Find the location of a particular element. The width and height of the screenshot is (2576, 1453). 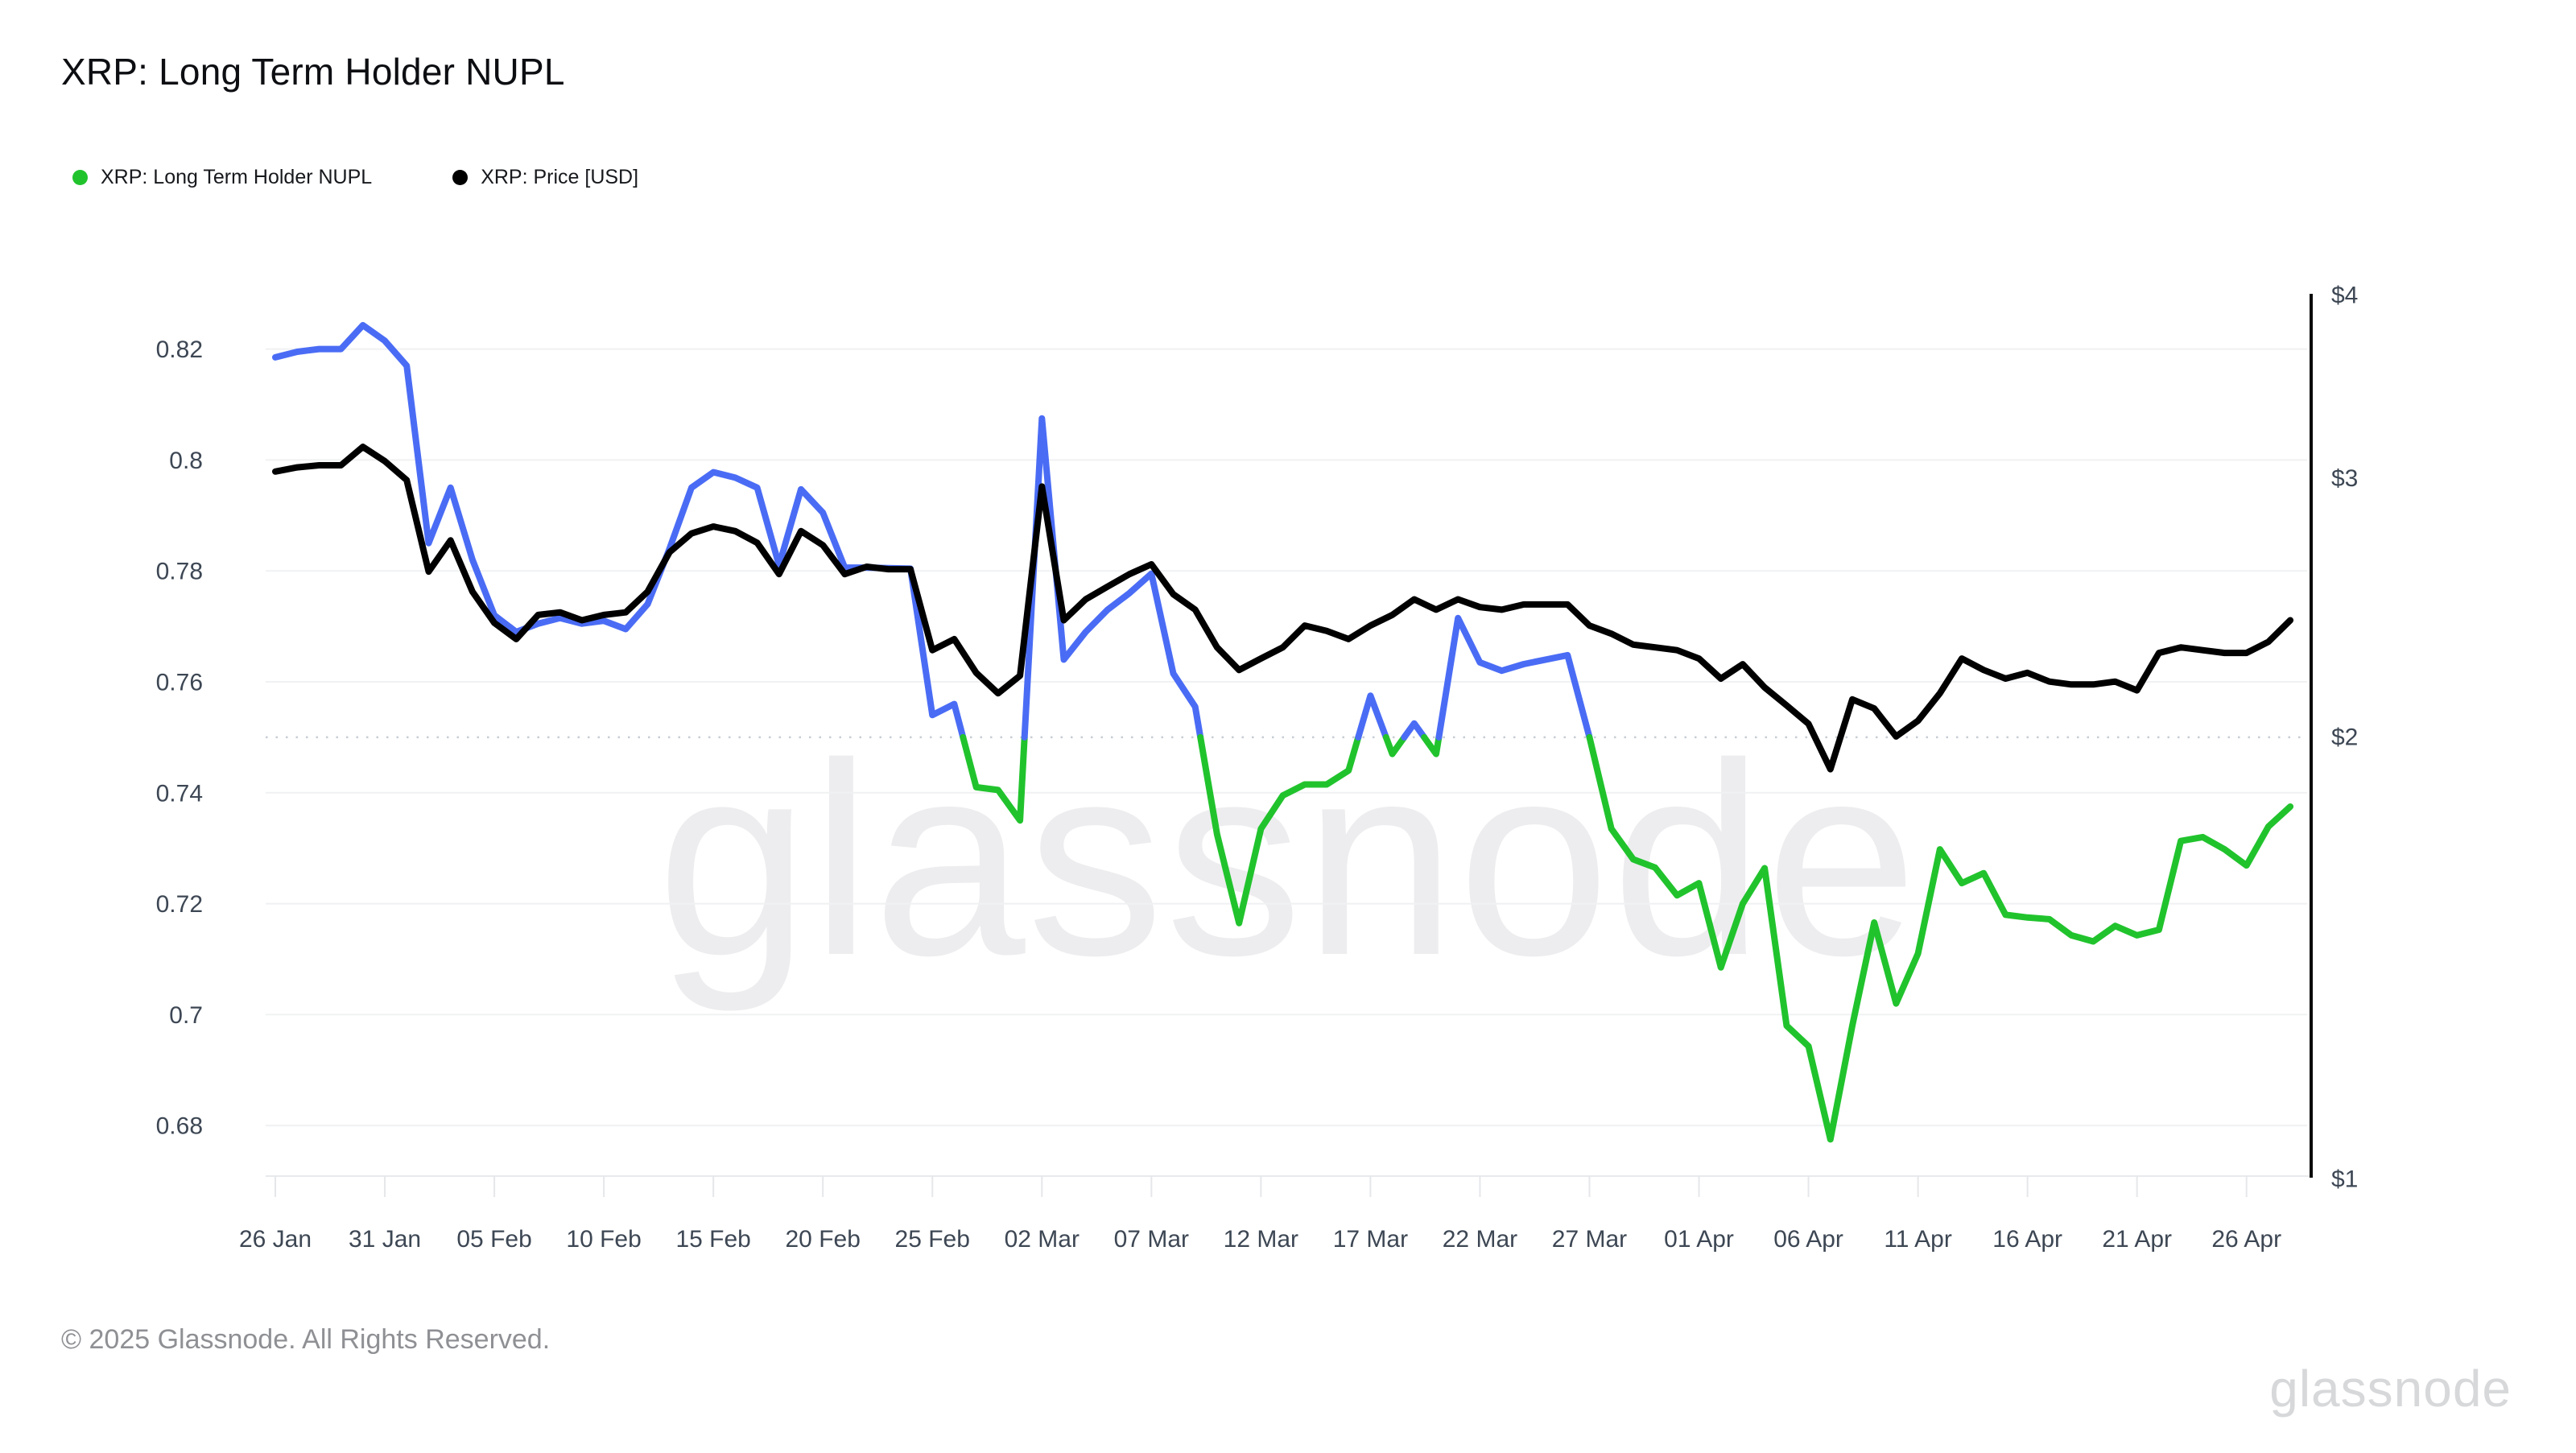

y-axis-label-left: 0.76 is located at coordinates (179, 683).